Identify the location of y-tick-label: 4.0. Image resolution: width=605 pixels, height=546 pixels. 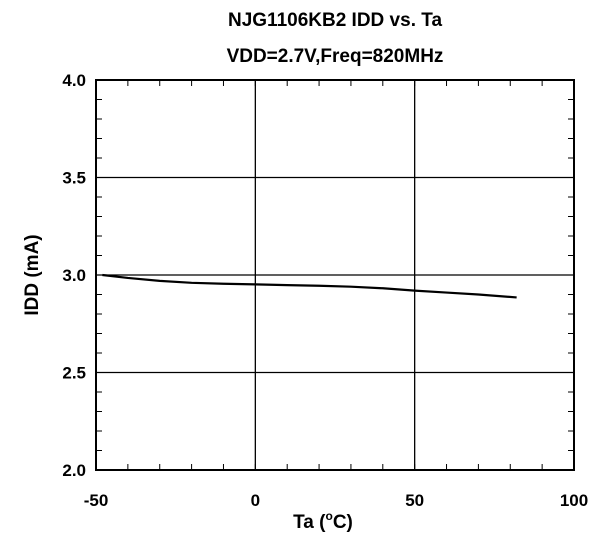
(74, 80).